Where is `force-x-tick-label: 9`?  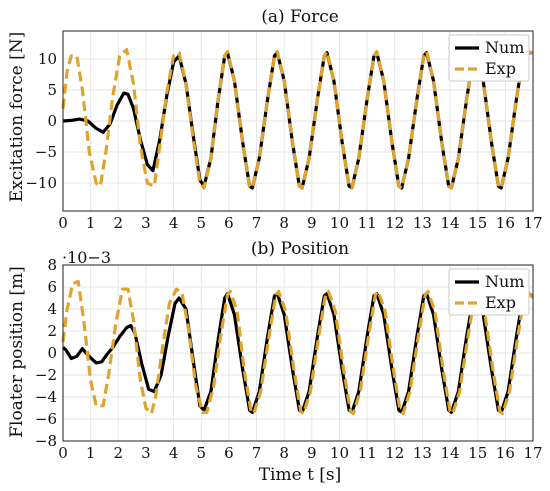
force-x-tick-label: 9 is located at coordinates (312, 223).